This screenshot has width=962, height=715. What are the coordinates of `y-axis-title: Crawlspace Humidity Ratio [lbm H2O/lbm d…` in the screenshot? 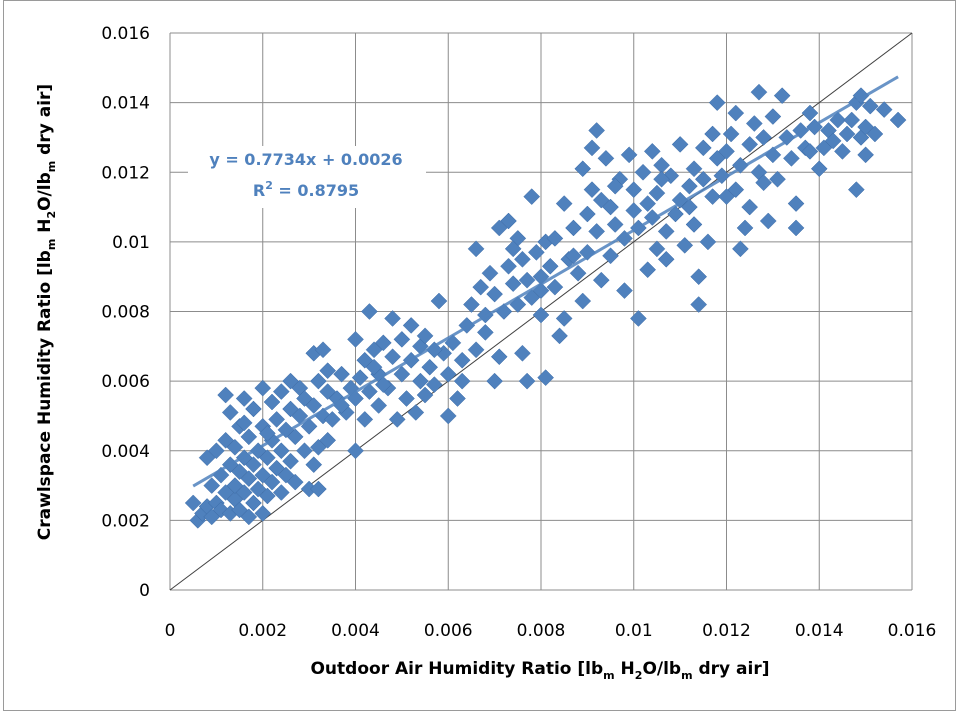 It's located at (46, 312).